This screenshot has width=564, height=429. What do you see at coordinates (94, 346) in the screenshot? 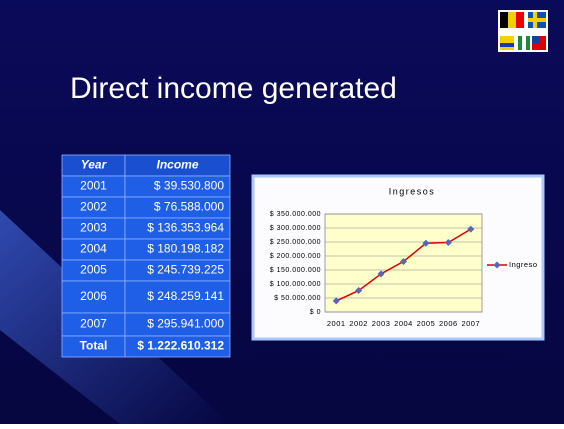
I see `cell-text: Total` at bounding box center [94, 346].